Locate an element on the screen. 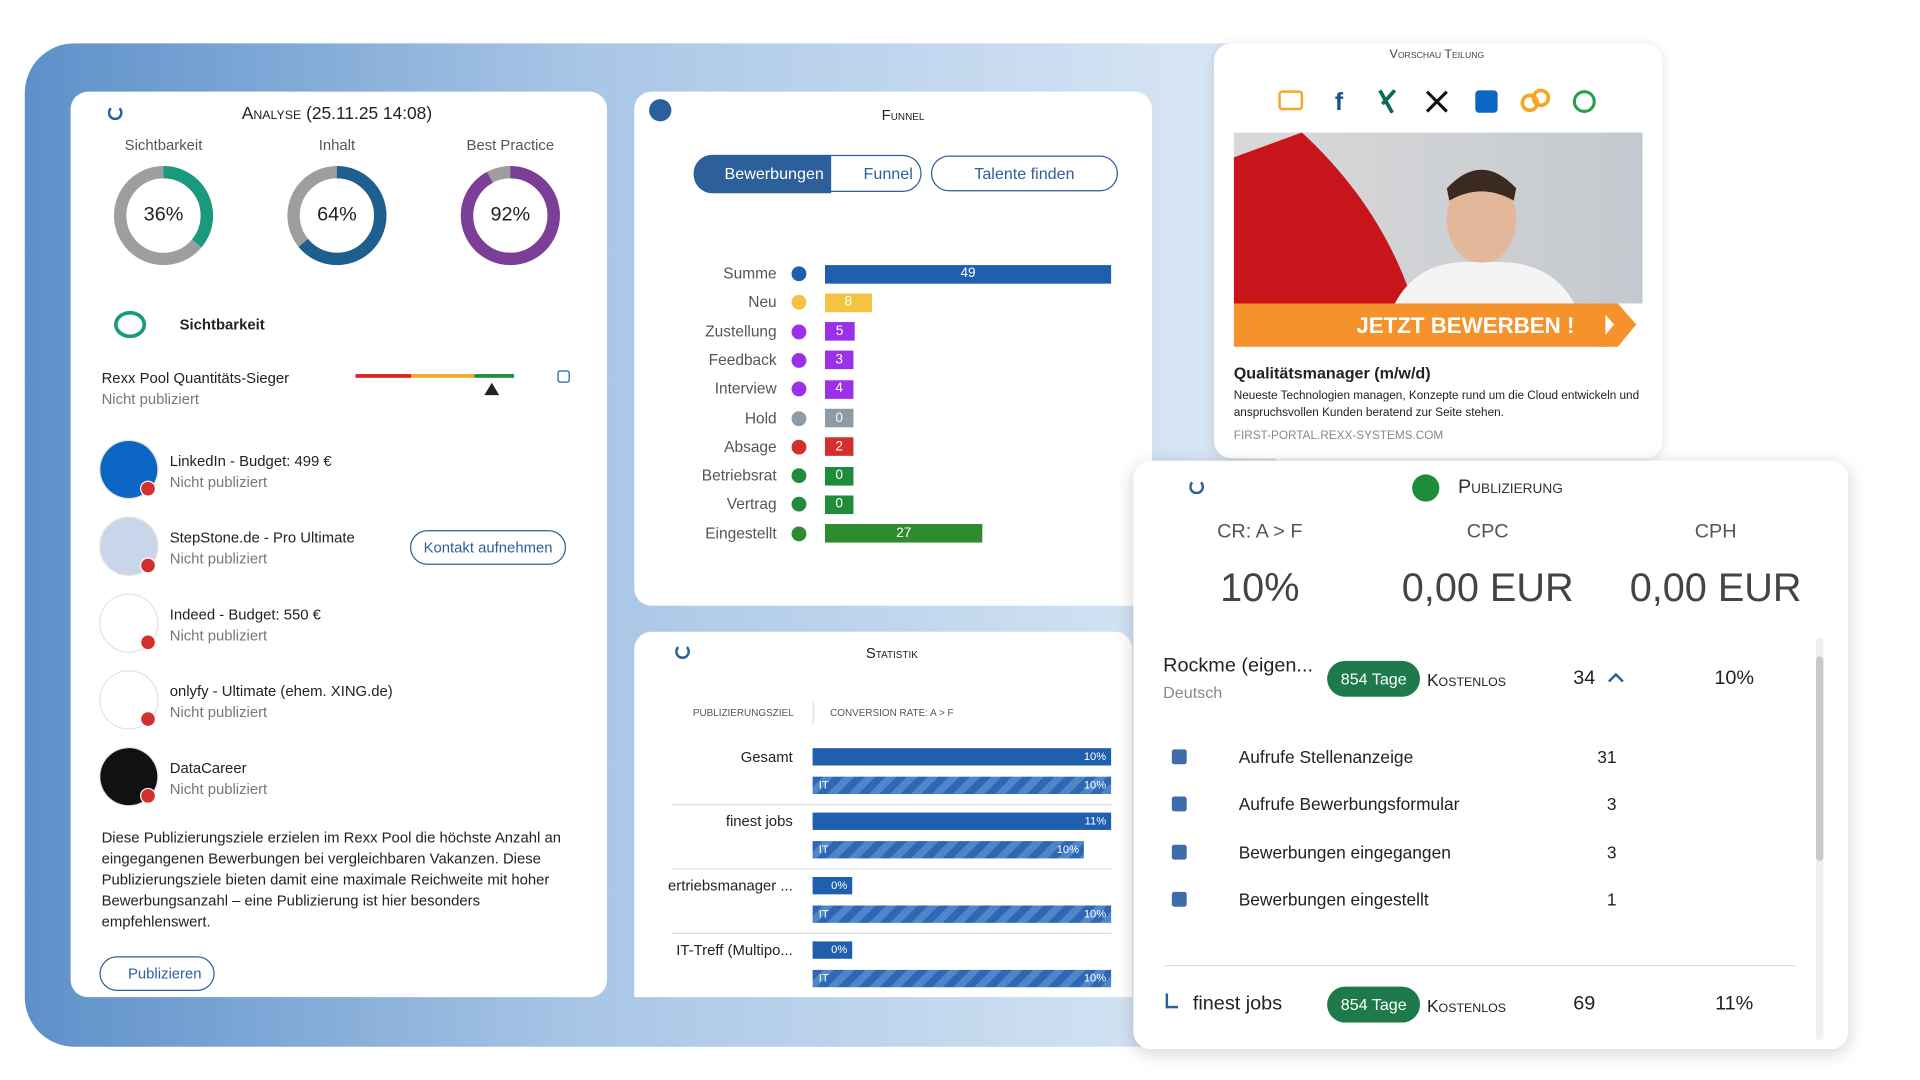 This screenshot has width=1920, height=1080. detail-label: Aufrufe Bewerbungsformular is located at coordinates (1349, 804).